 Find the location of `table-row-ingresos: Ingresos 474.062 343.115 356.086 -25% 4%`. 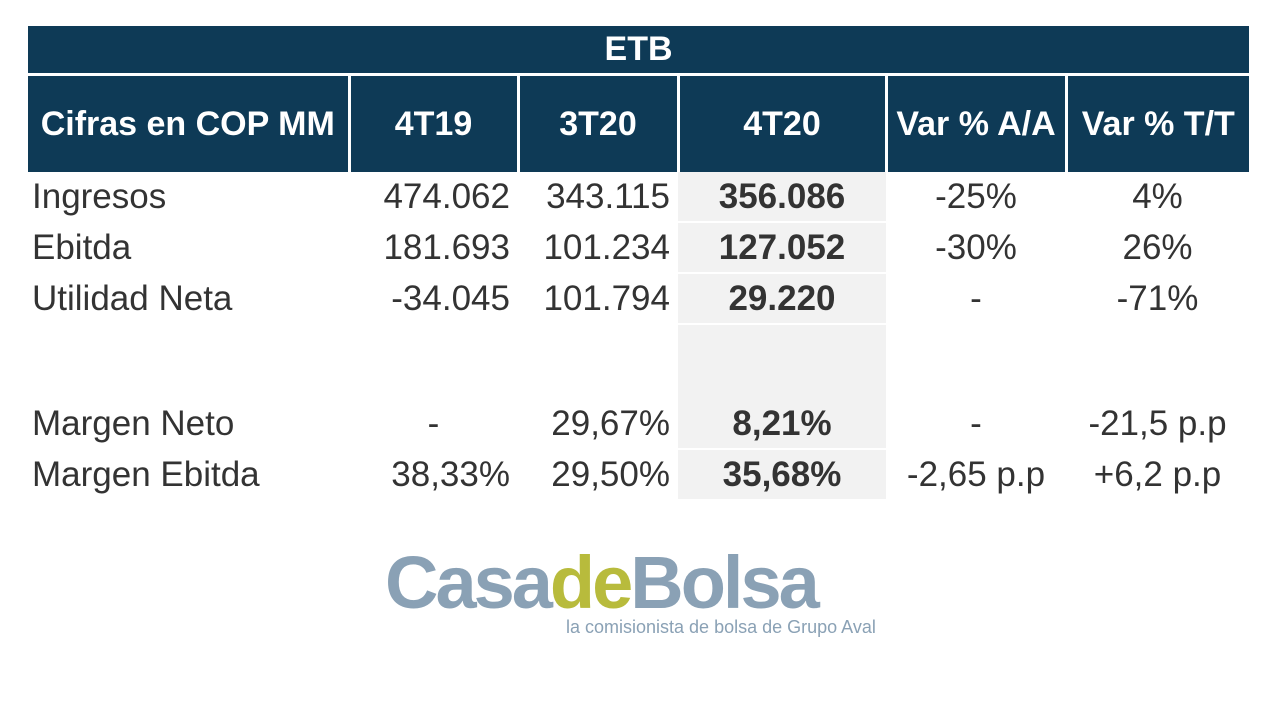

table-row-ingresos: Ingresos 474.062 343.115 356.086 -25% 4% is located at coordinates (638, 197).